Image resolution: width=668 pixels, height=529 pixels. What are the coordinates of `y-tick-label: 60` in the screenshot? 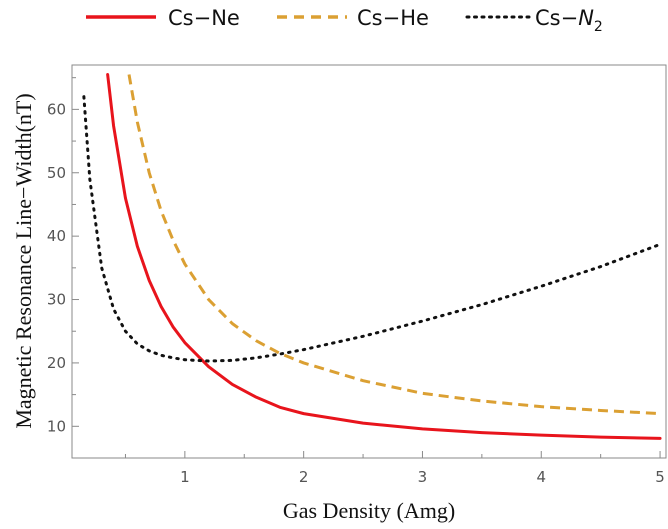 It's located at (56, 109).